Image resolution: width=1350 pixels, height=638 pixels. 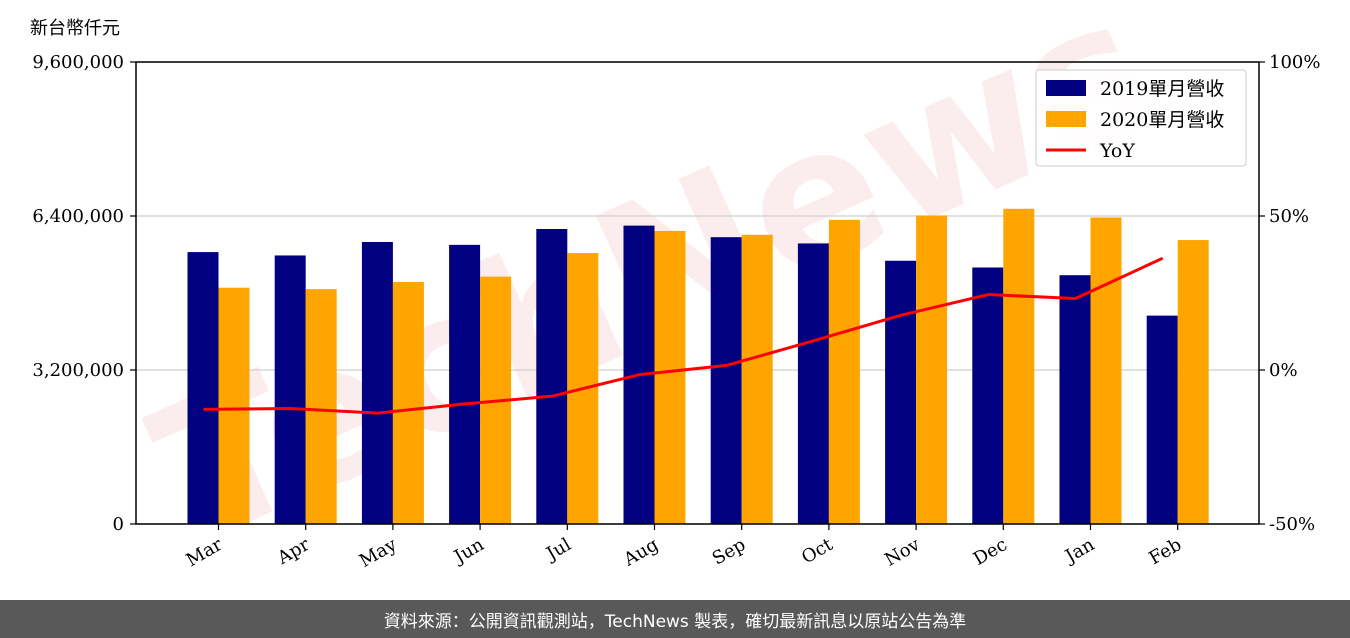 What do you see at coordinates (203, 388) in the screenshot?
I see `bar-mar-2019` at bounding box center [203, 388].